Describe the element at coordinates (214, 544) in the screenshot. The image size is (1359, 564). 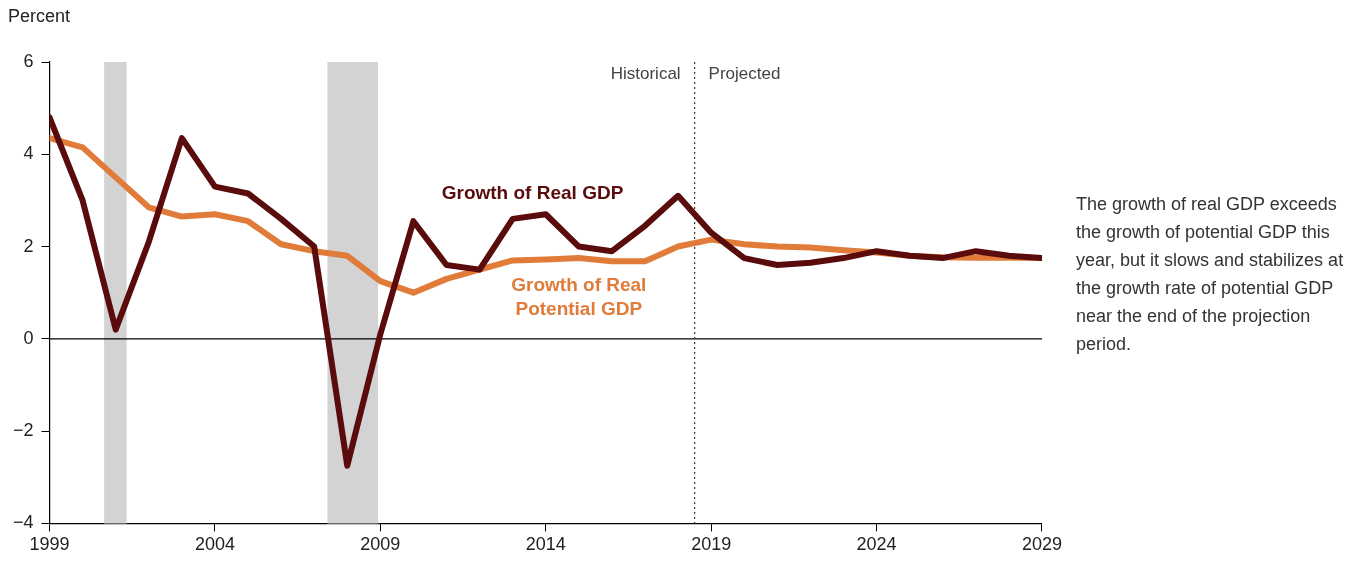
I see `x-tick-label: 2004` at that location.